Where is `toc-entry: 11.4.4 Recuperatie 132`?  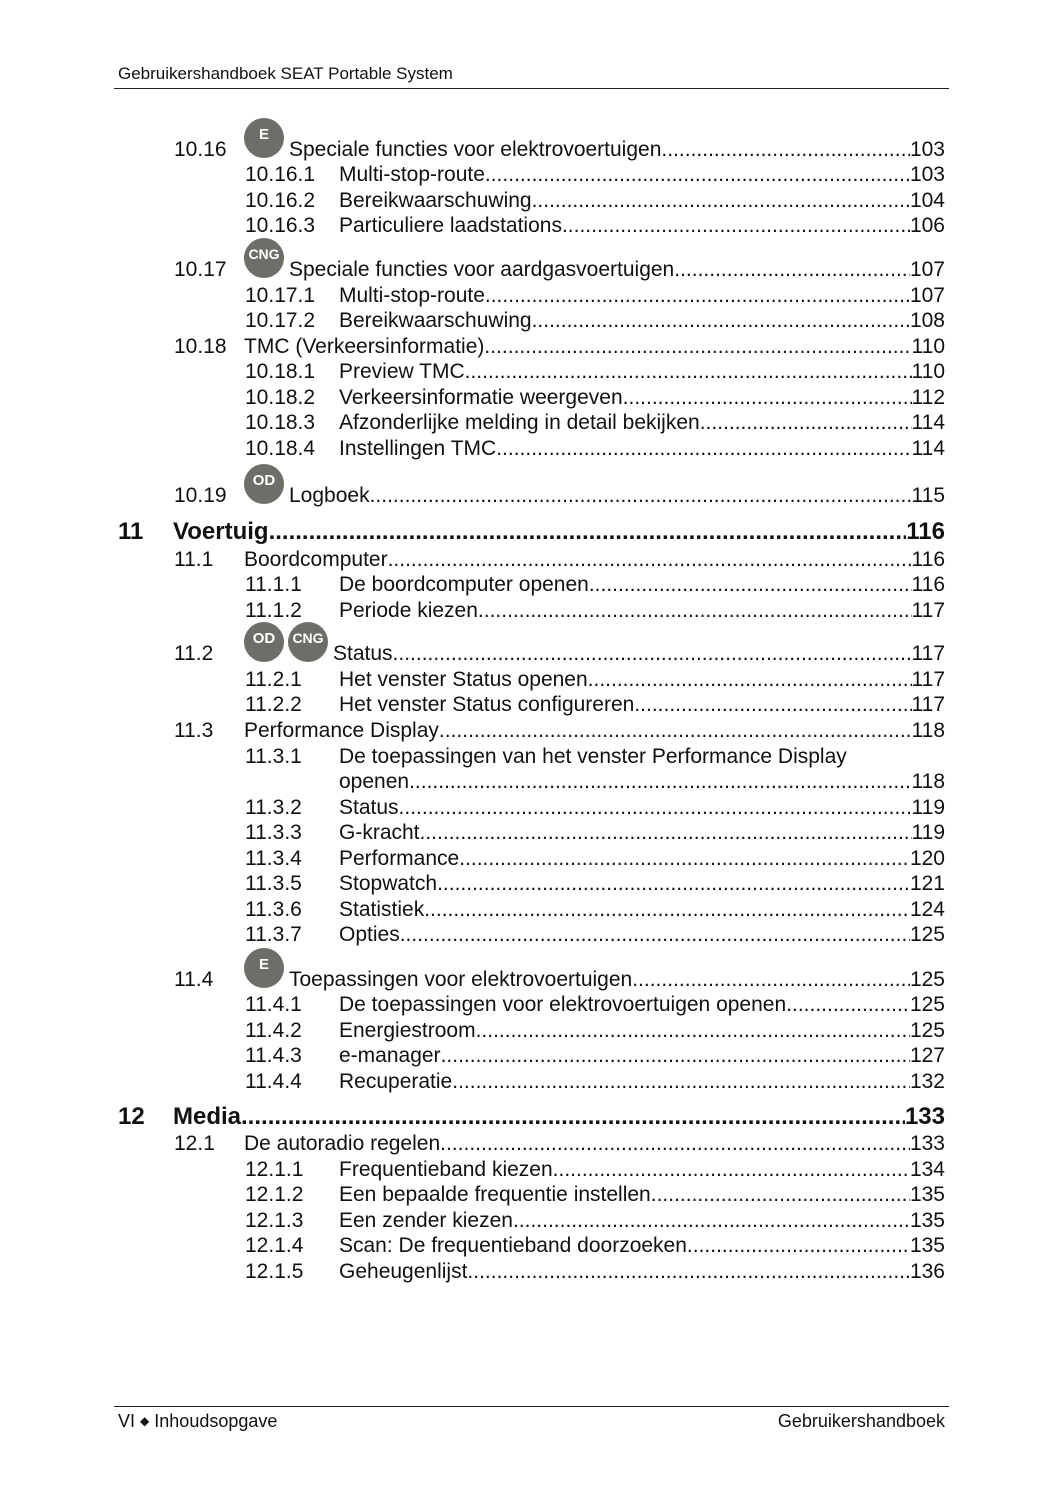 toc-entry: 11.4.4 Recuperatie 132 is located at coordinates (595, 1082).